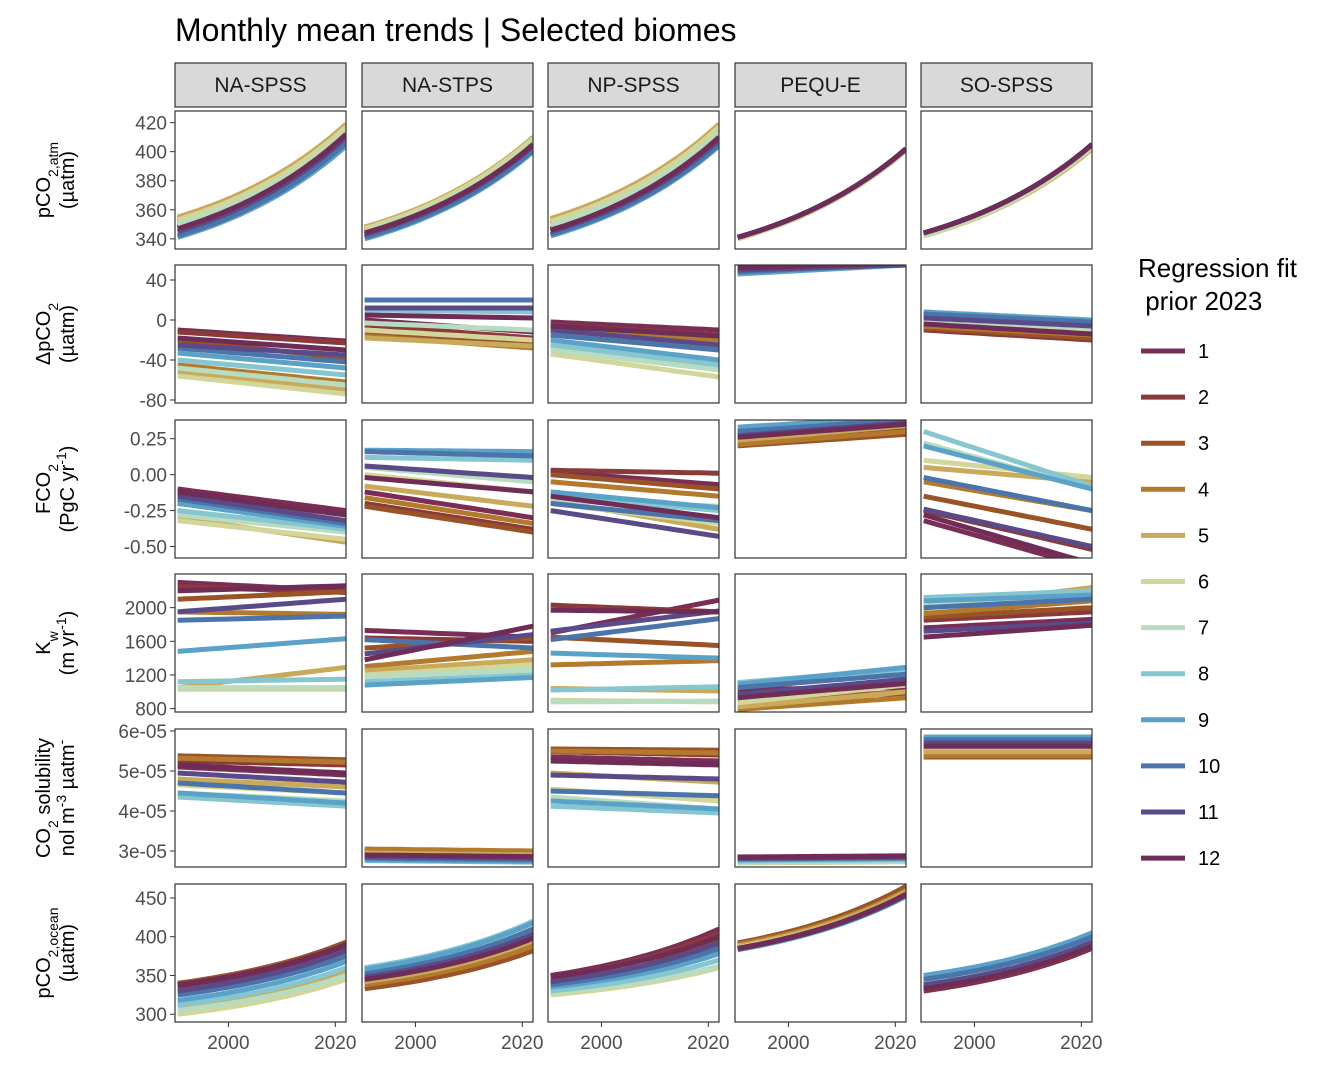  What do you see at coordinates (151, 976) in the screenshot?
I see `y-tick-label: 350` at bounding box center [151, 976].